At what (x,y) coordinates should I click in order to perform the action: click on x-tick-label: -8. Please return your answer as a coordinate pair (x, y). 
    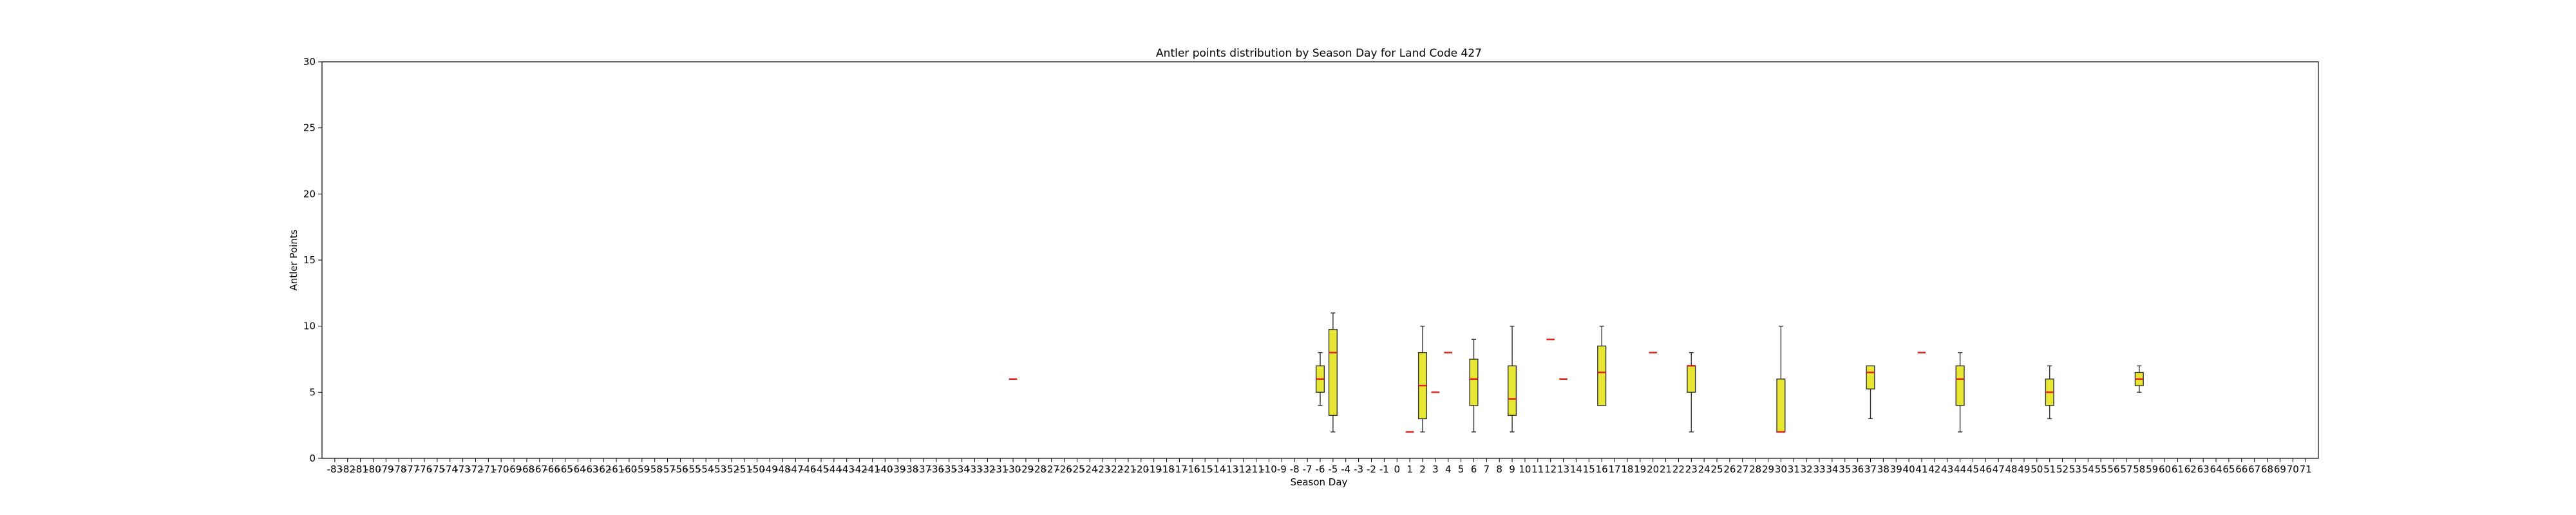
    Looking at the image, I should click on (1295, 470).